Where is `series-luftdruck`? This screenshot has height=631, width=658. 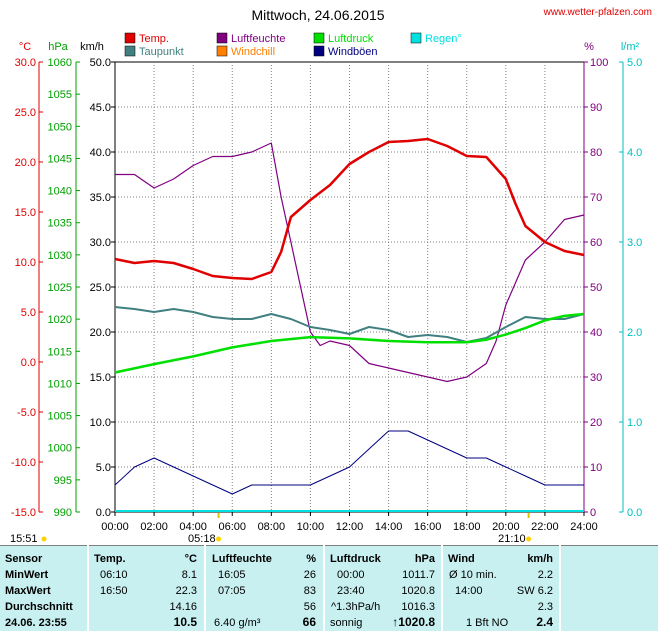
series-luftdruck is located at coordinates (349, 343).